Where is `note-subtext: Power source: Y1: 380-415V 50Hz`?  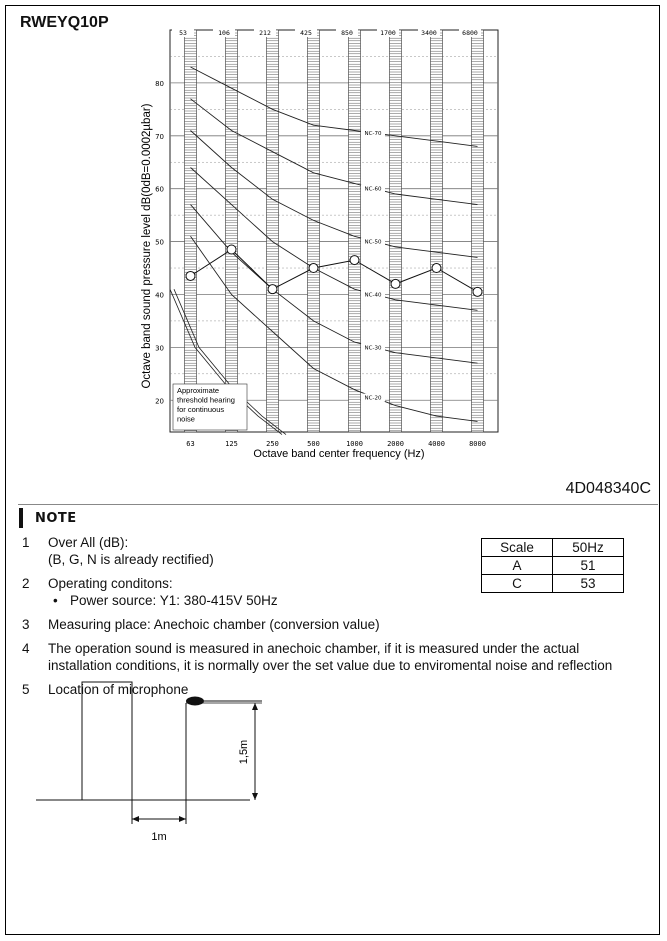
note-subtext: Power source: Y1: 380-415V 50Hz is located at coordinates (174, 600).